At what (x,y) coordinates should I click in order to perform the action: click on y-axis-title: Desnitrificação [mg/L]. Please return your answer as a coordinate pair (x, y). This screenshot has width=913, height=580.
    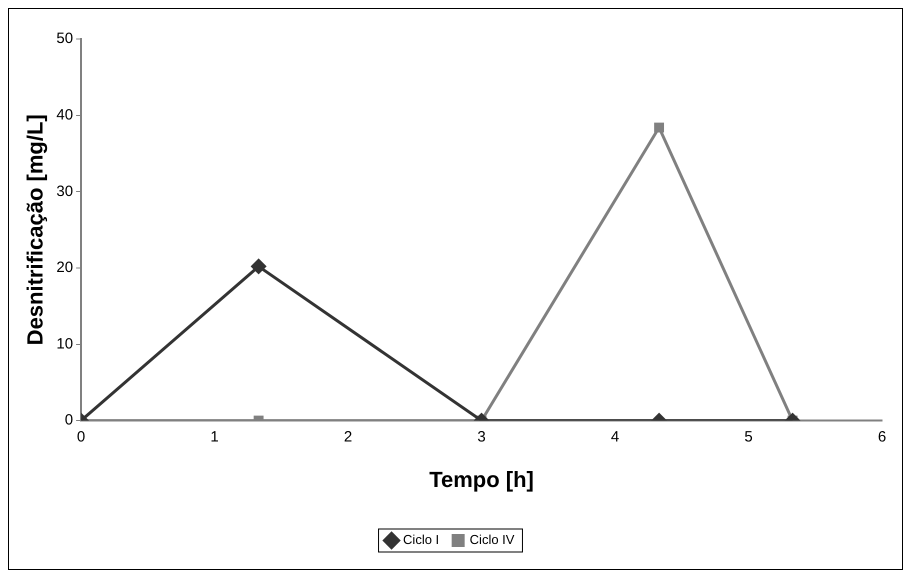
    Looking at the image, I should click on (35, 230).